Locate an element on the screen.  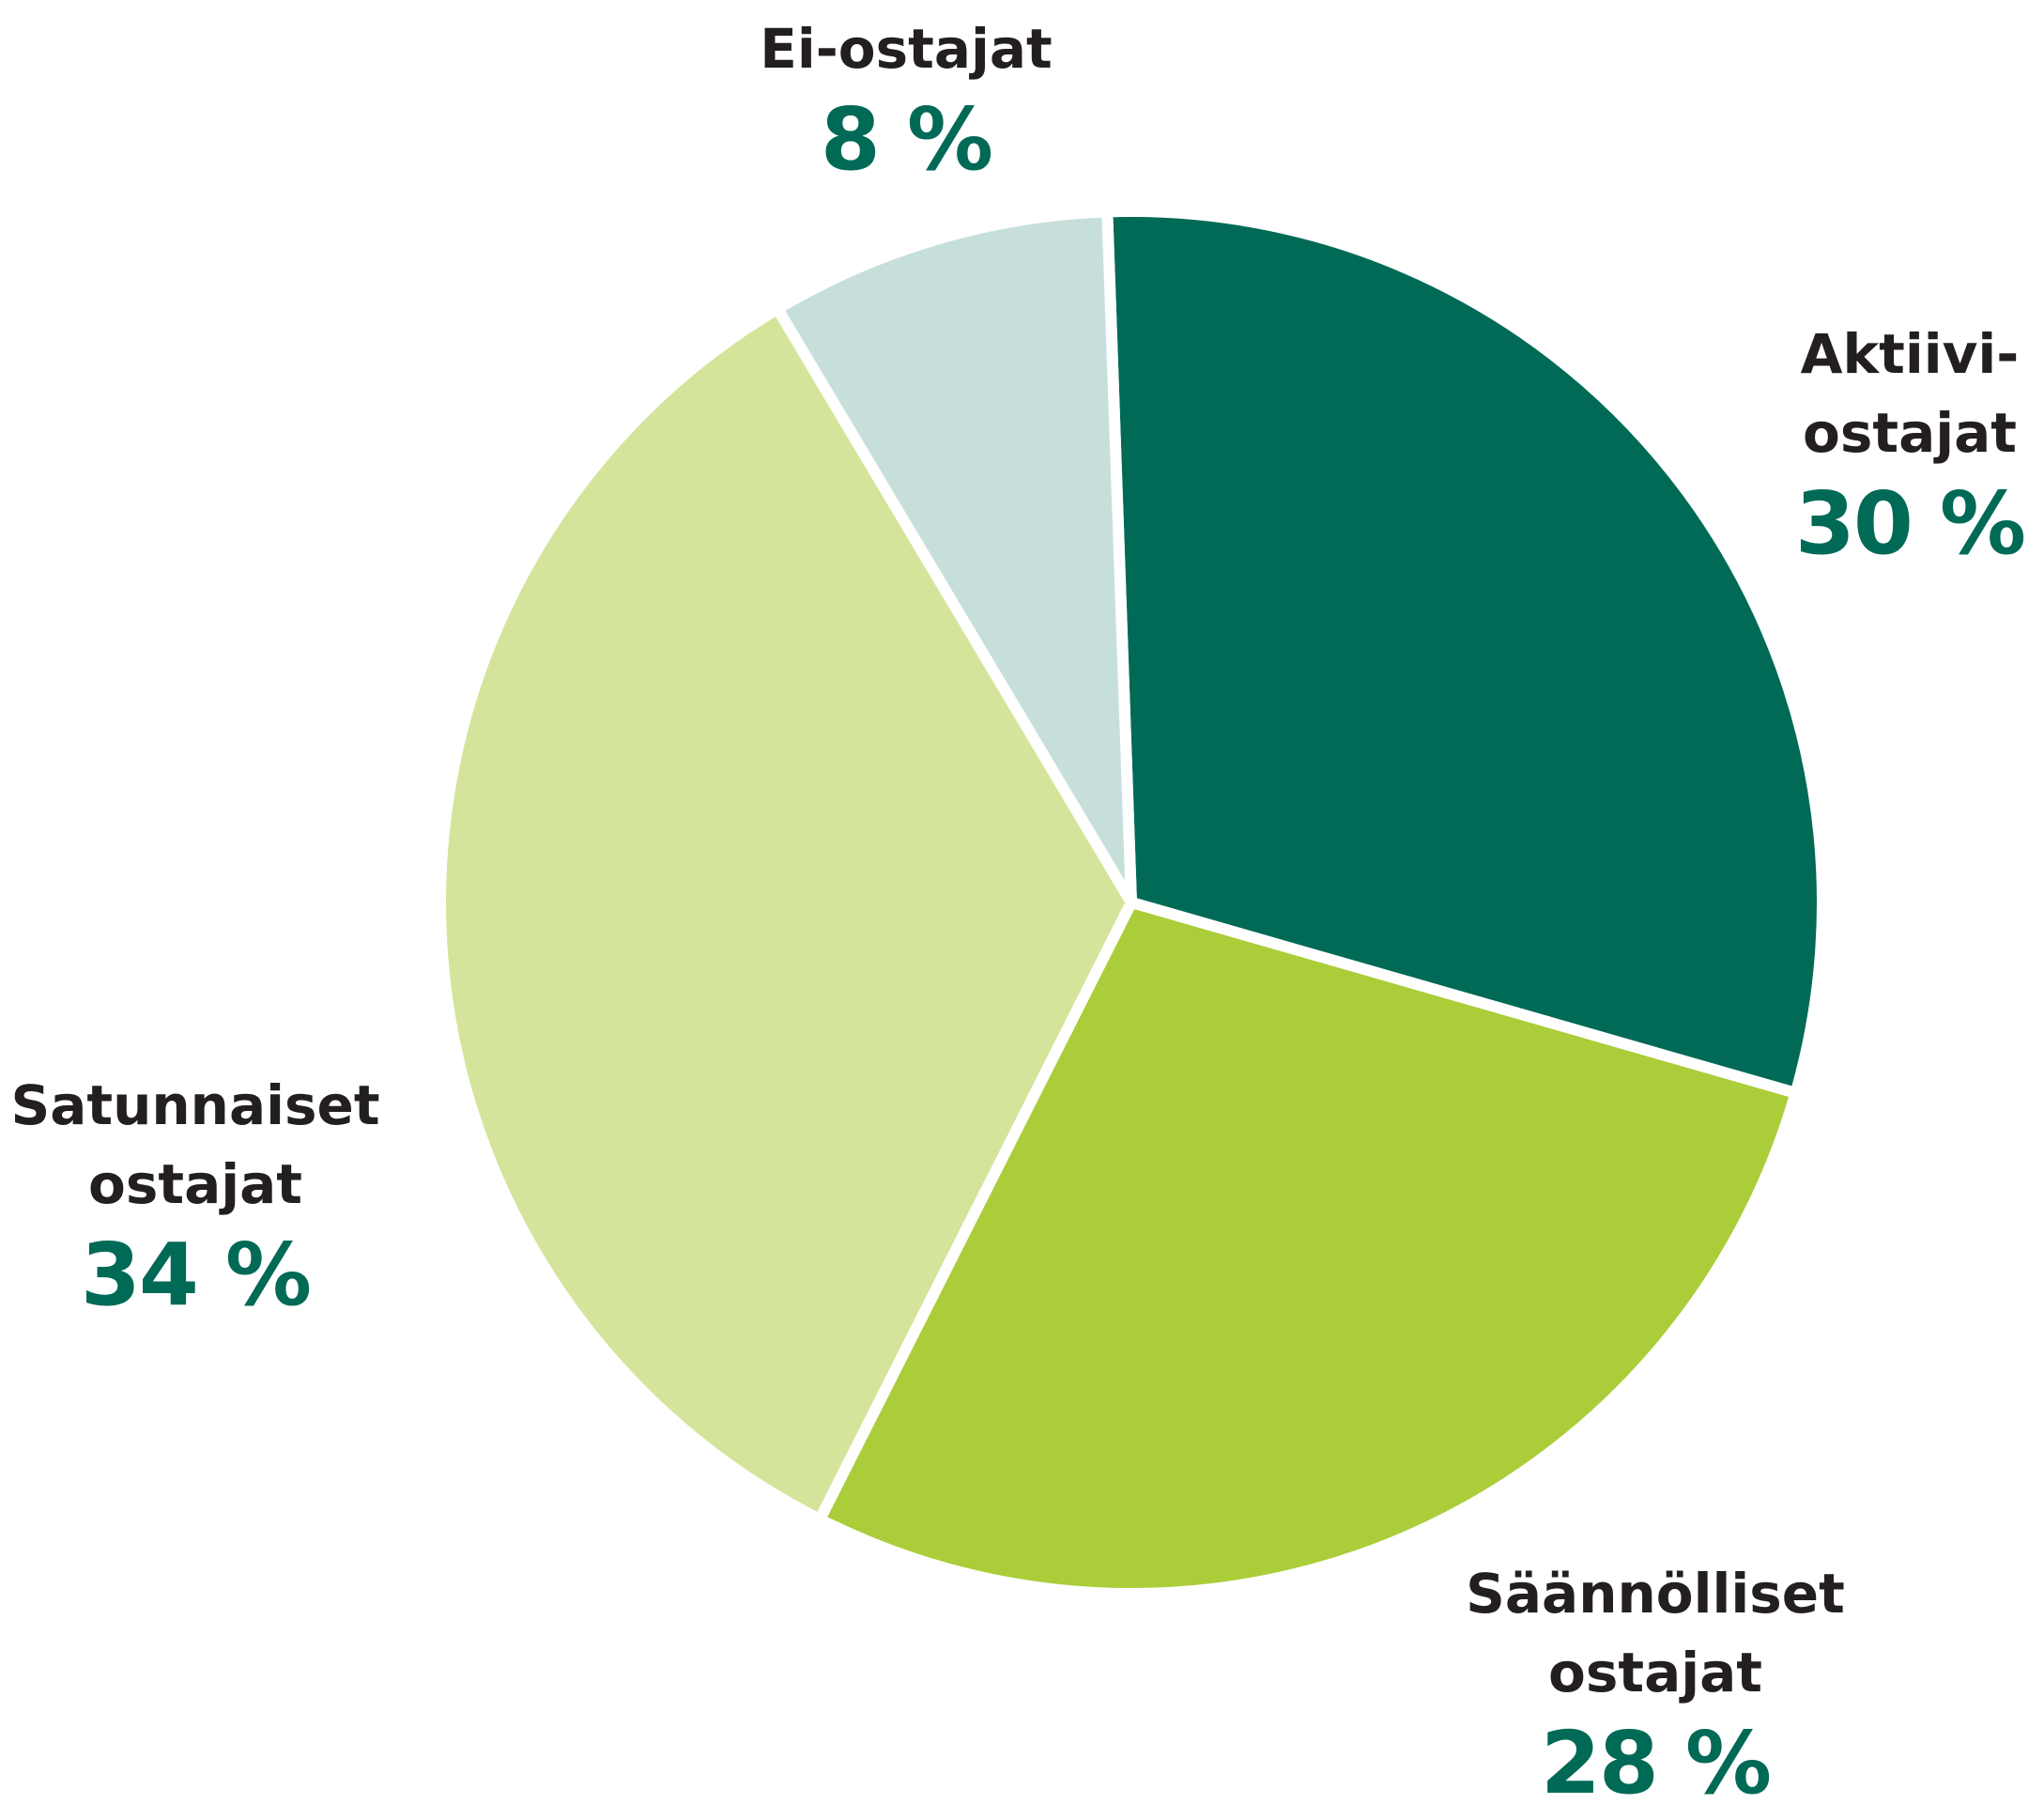
slice-label: Ei-ostajat 8 % is located at coordinates (906, 101).